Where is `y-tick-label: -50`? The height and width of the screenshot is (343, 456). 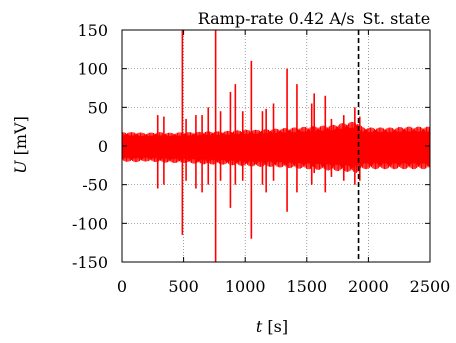
y-tick-label: -50 is located at coordinates (95, 185).